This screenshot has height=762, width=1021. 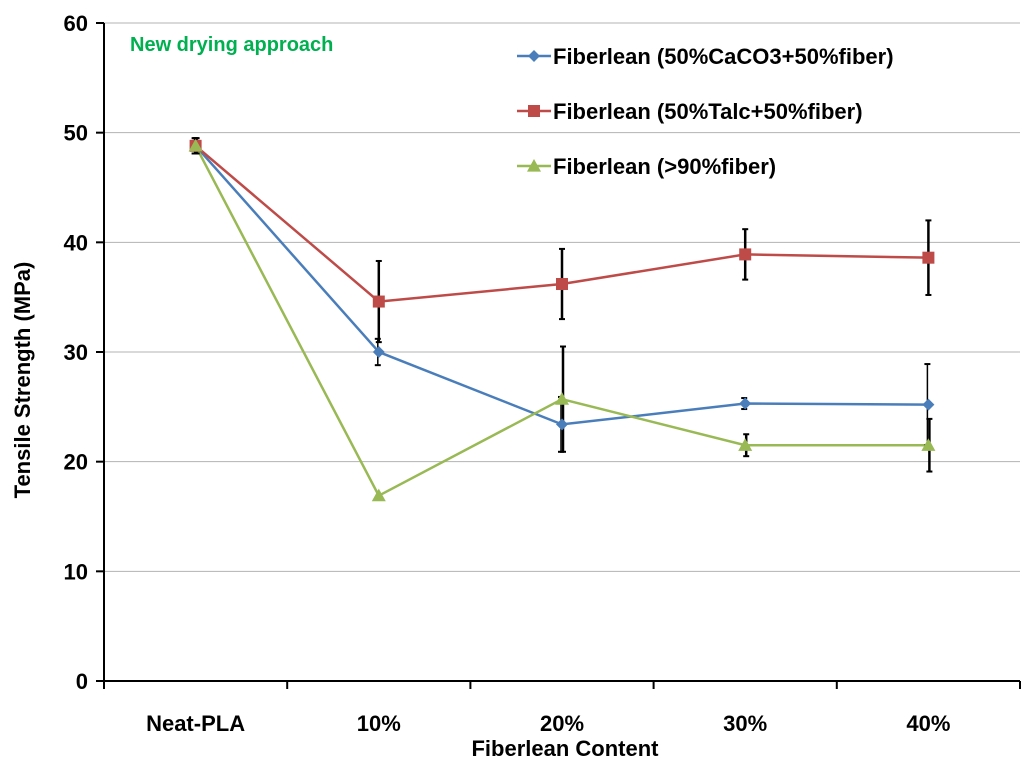 What do you see at coordinates (22, 380) in the screenshot?
I see `y-axis-title: Tensile Strength (MPa)` at bounding box center [22, 380].